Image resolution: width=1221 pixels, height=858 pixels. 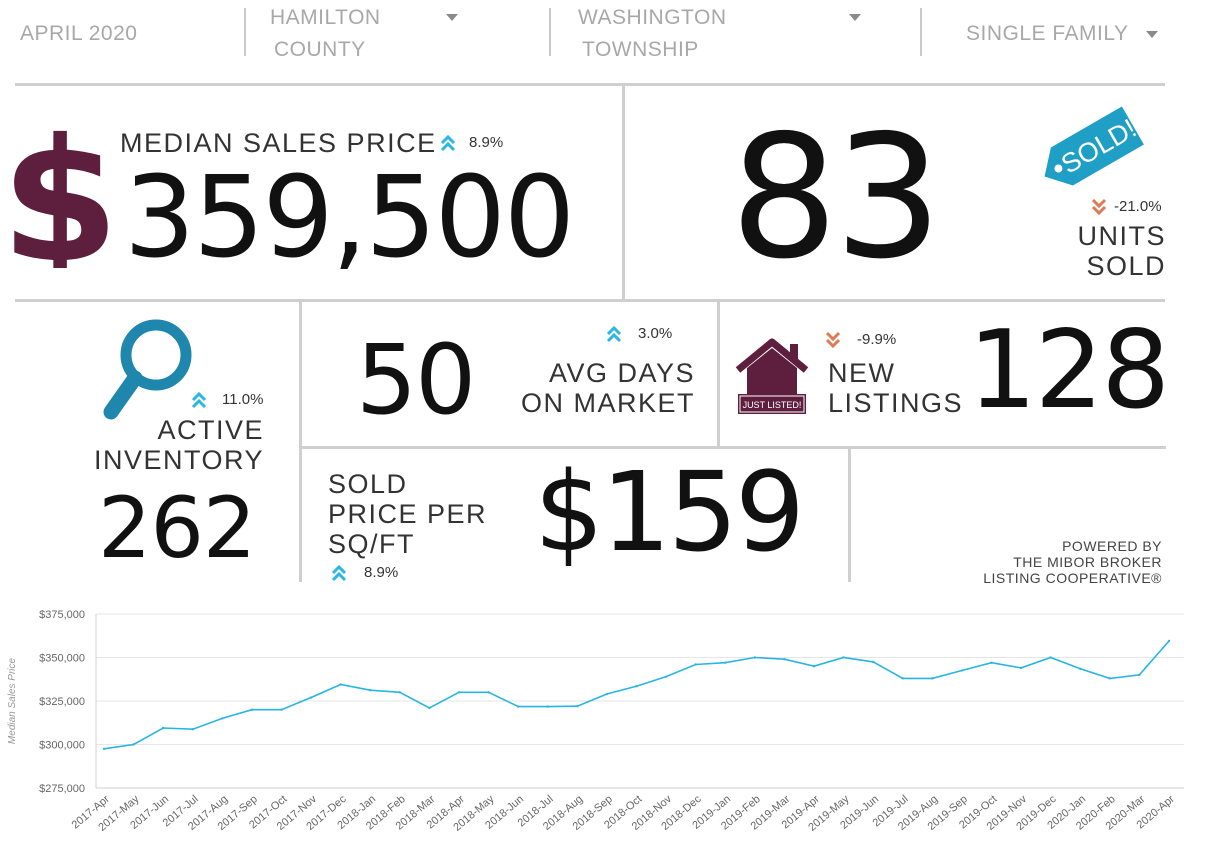 What do you see at coordinates (772, 405) in the screenshot?
I see `just-listed-text: JUST LISTED!` at bounding box center [772, 405].